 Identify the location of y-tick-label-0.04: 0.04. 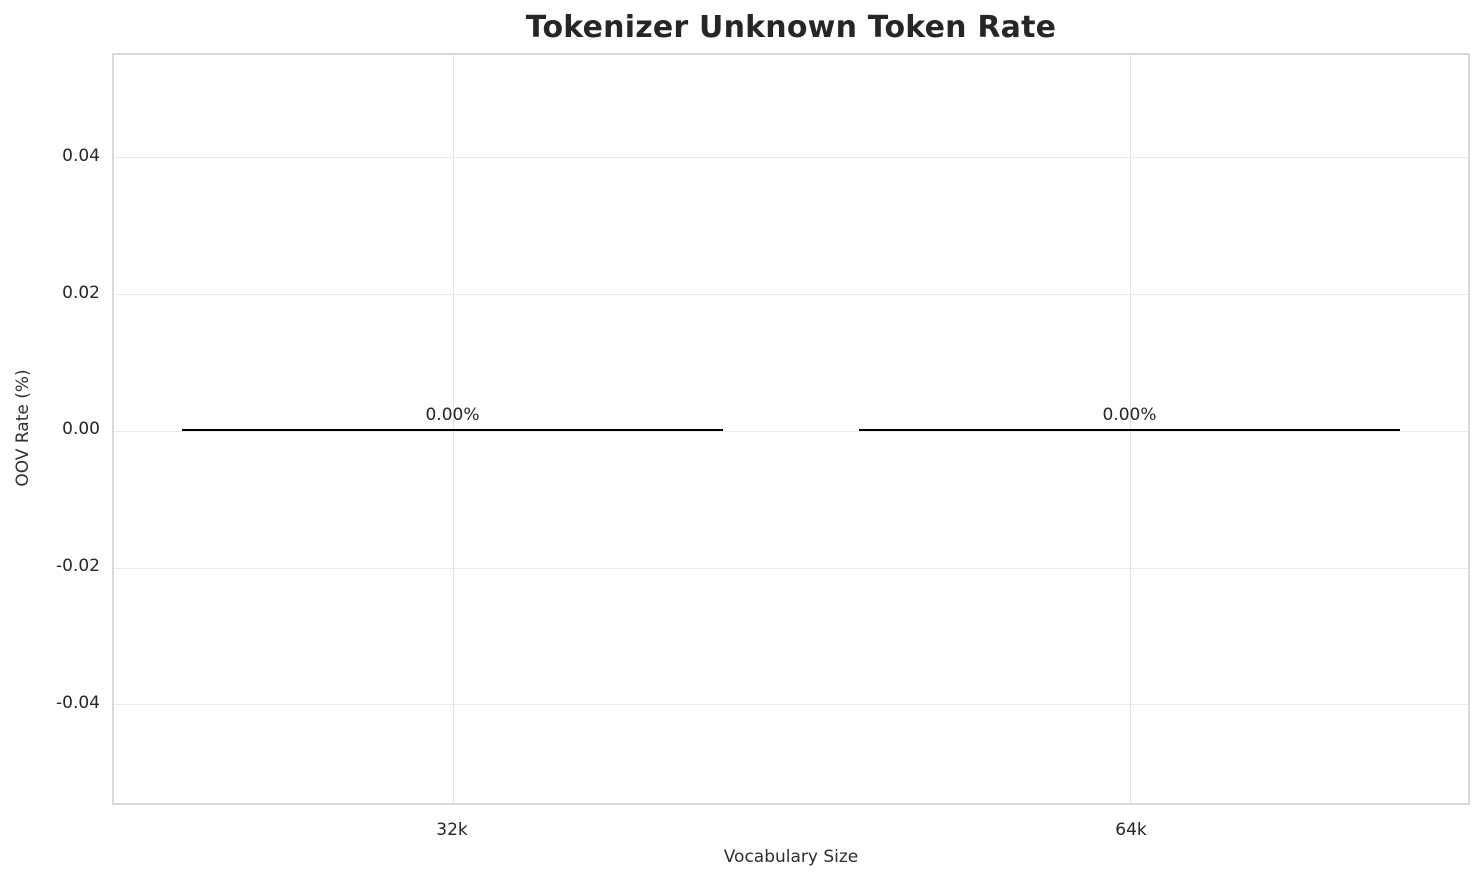
(81, 156).